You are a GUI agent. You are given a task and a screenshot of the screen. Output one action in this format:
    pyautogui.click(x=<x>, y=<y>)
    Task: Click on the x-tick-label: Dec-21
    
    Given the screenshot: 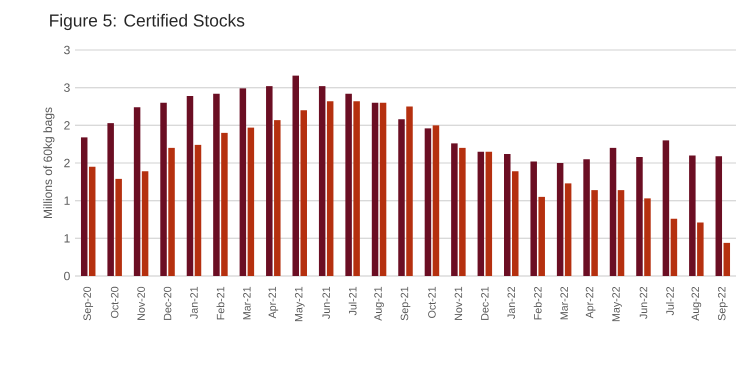 What is the action you would take?
    pyautogui.click(x=485, y=303)
    